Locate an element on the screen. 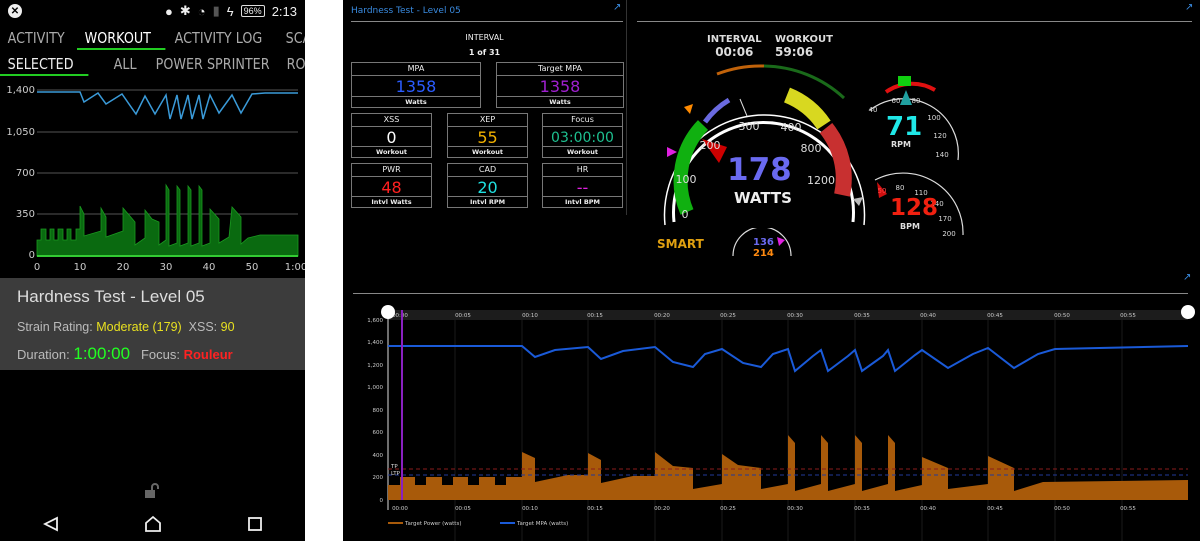 Image resolution: width=1200 pixels, height=541 pixels. cadence-value: 71 is located at coordinates (904, 127).